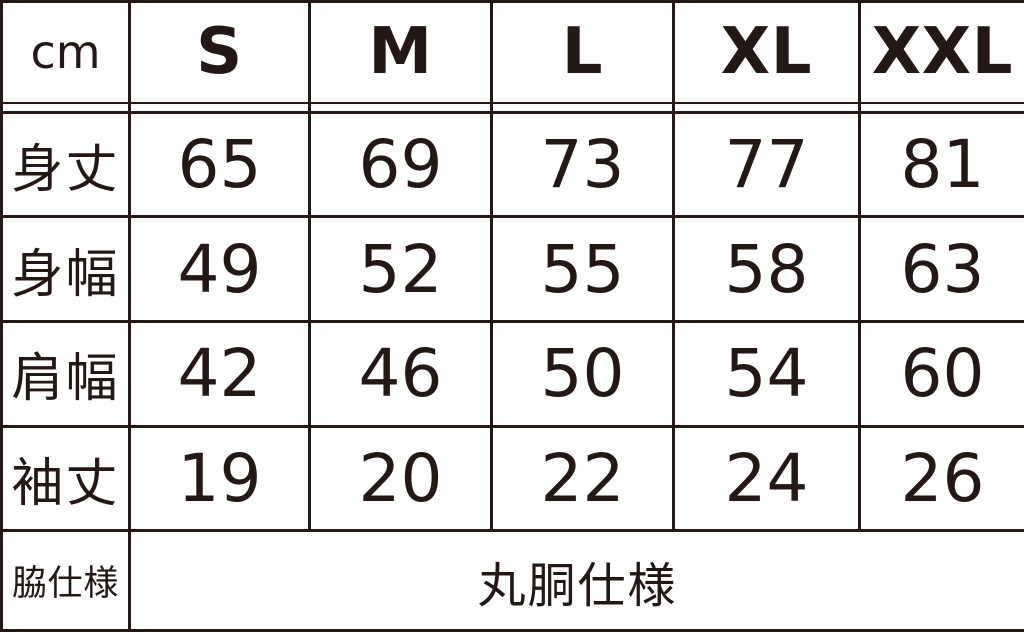 The image size is (1024, 632). Describe the element at coordinates (400, 269) in the screenshot. I see `cell-value: 52` at that location.